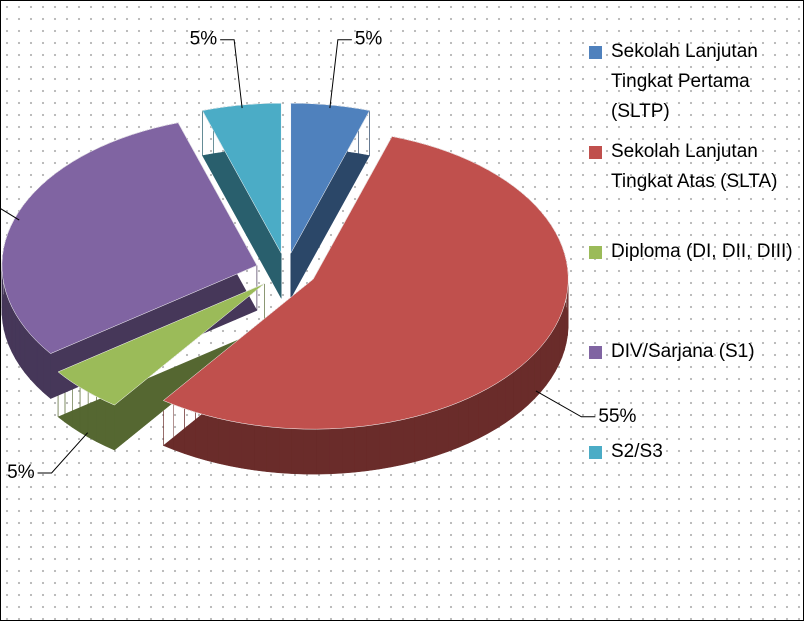  What do you see at coordinates (617, 416) in the screenshot?
I see `data-label: 55%` at bounding box center [617, 416].